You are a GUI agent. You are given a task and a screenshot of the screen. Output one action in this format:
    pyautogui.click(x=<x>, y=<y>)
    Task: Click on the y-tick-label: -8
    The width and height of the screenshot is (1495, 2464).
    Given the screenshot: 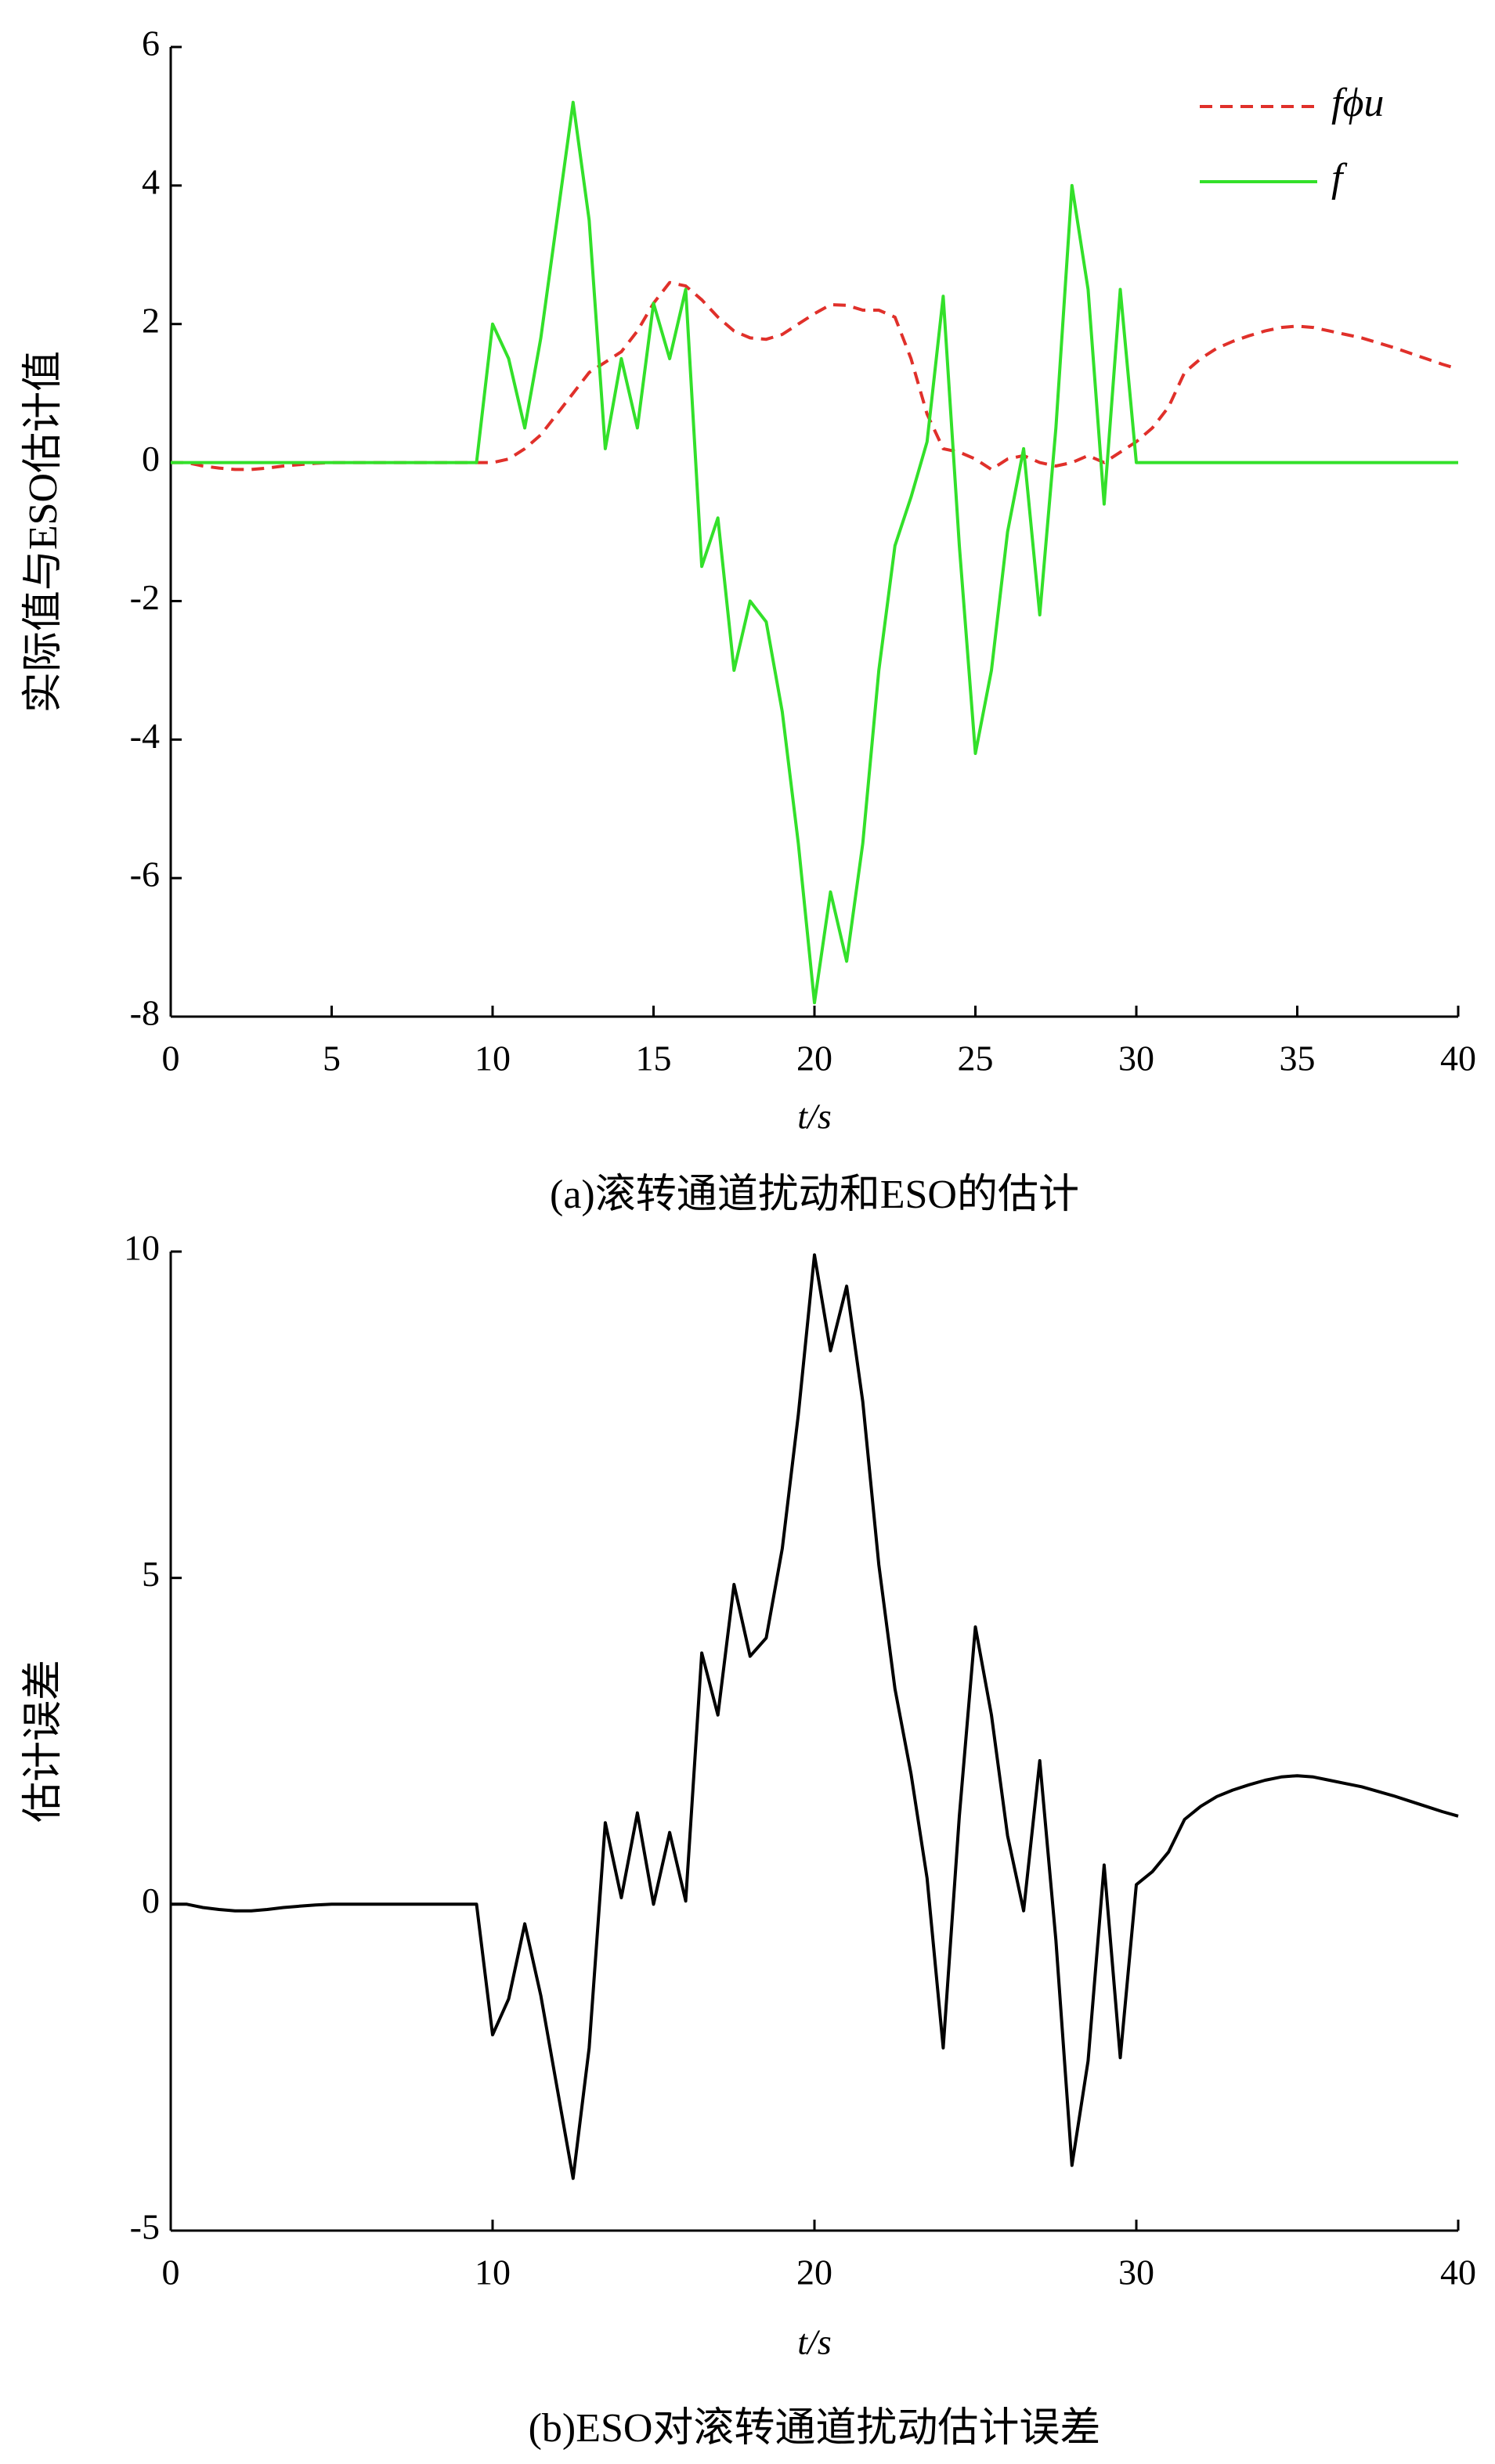 What is the action you would take?
    pyautogui.click(x=145, y=1013)
    